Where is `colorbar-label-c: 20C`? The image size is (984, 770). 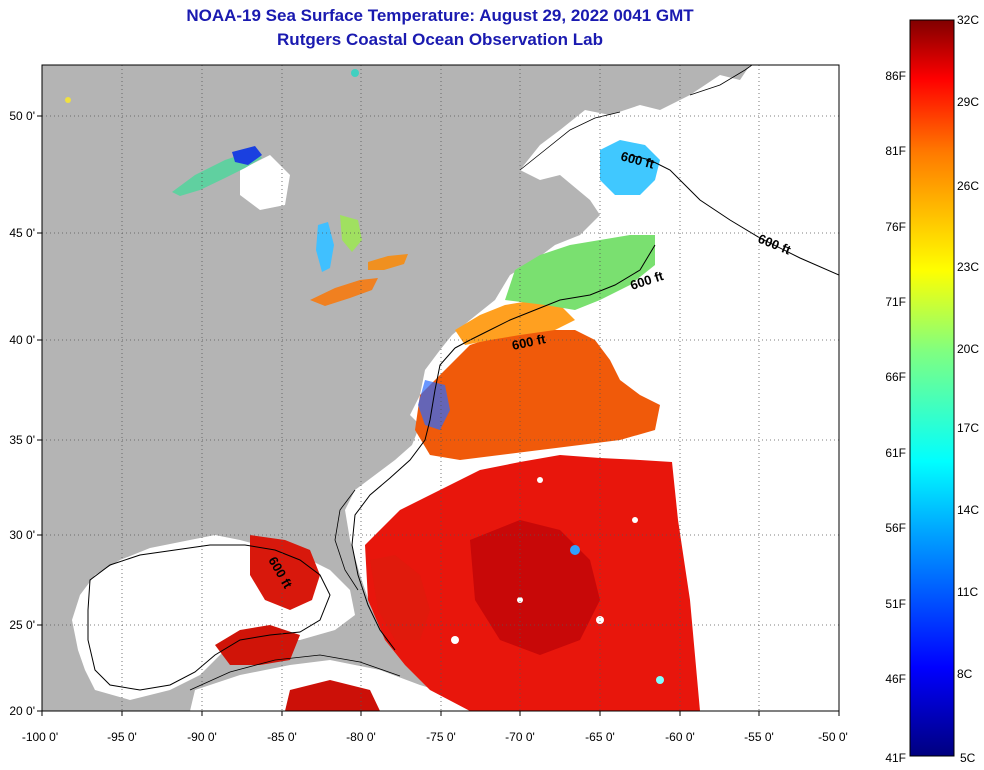
colorbar-label-c: 20C is located at coordinates (968, 349).